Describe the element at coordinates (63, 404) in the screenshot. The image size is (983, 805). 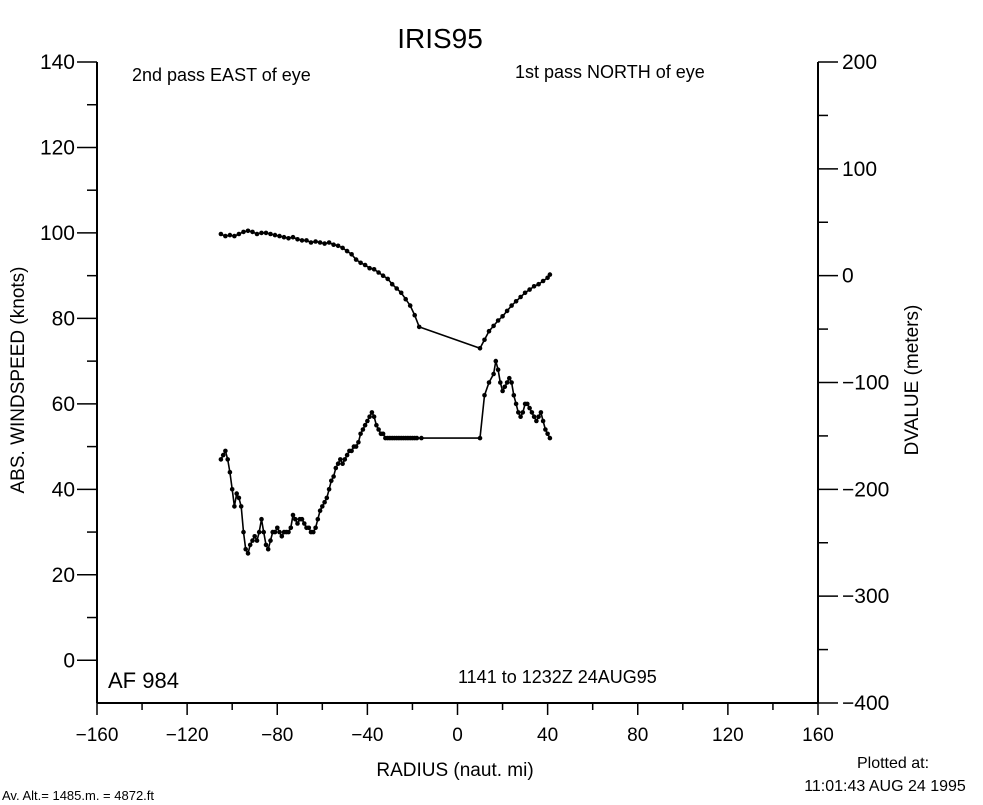
I see `y-tick-label: 60` at that location.